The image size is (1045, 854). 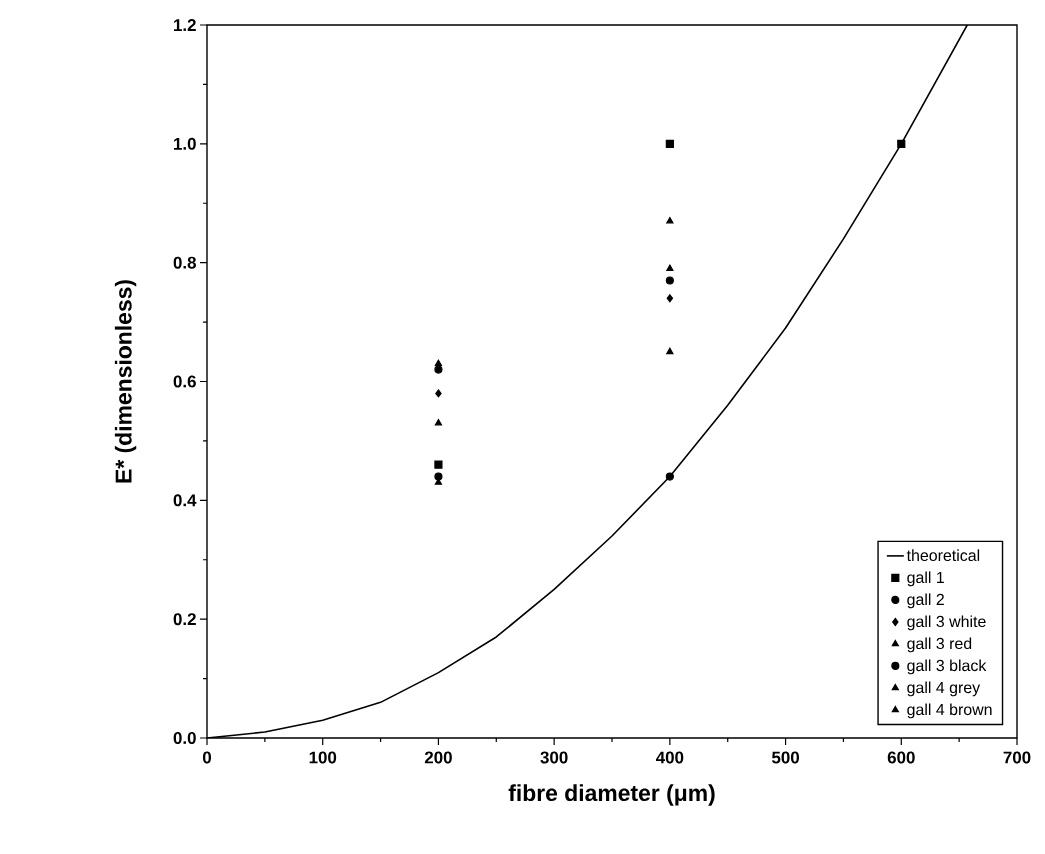 What do you see at coordinates (611, 795) in the screenshot?
I see `x-axis-title: fibre diameter (μm)` at bounding box center [611, 795].